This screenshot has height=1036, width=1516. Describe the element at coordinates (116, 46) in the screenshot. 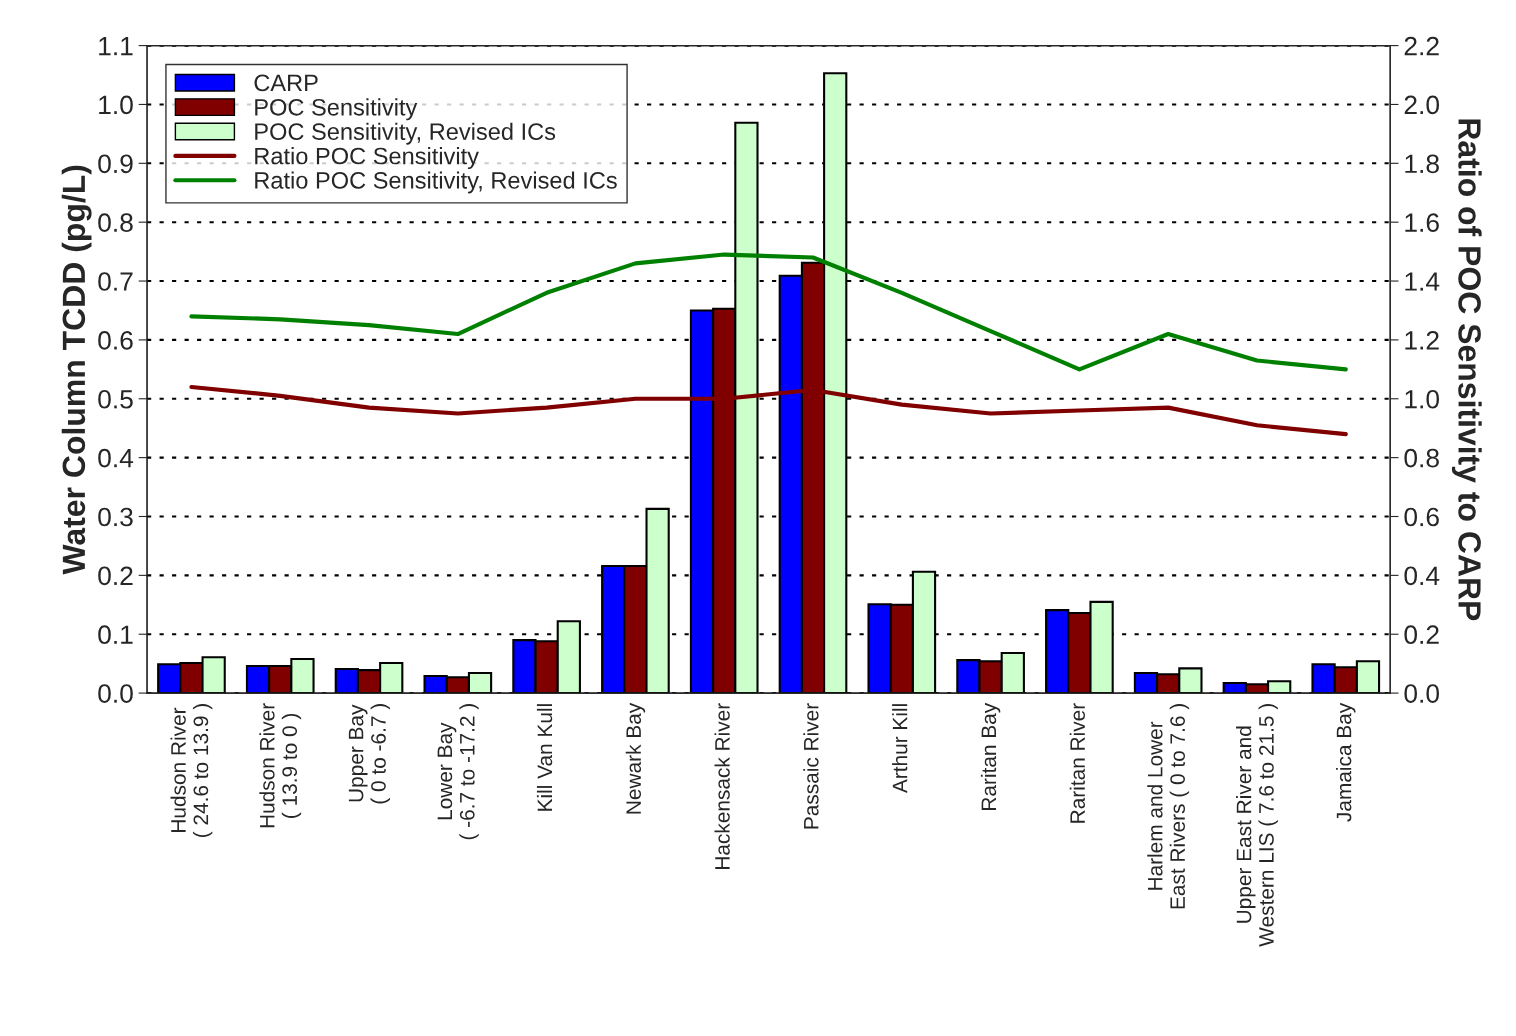

I see `y-tick-label: 1.1` at that location.